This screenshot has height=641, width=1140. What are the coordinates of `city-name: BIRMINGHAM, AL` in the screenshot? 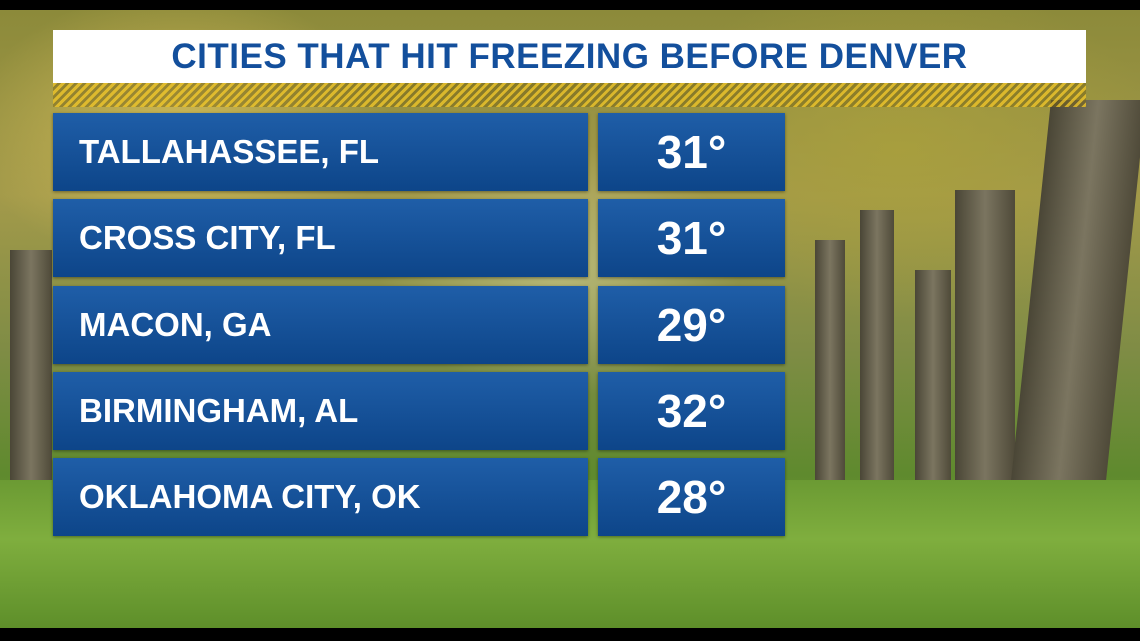 It's located at (320, 411).